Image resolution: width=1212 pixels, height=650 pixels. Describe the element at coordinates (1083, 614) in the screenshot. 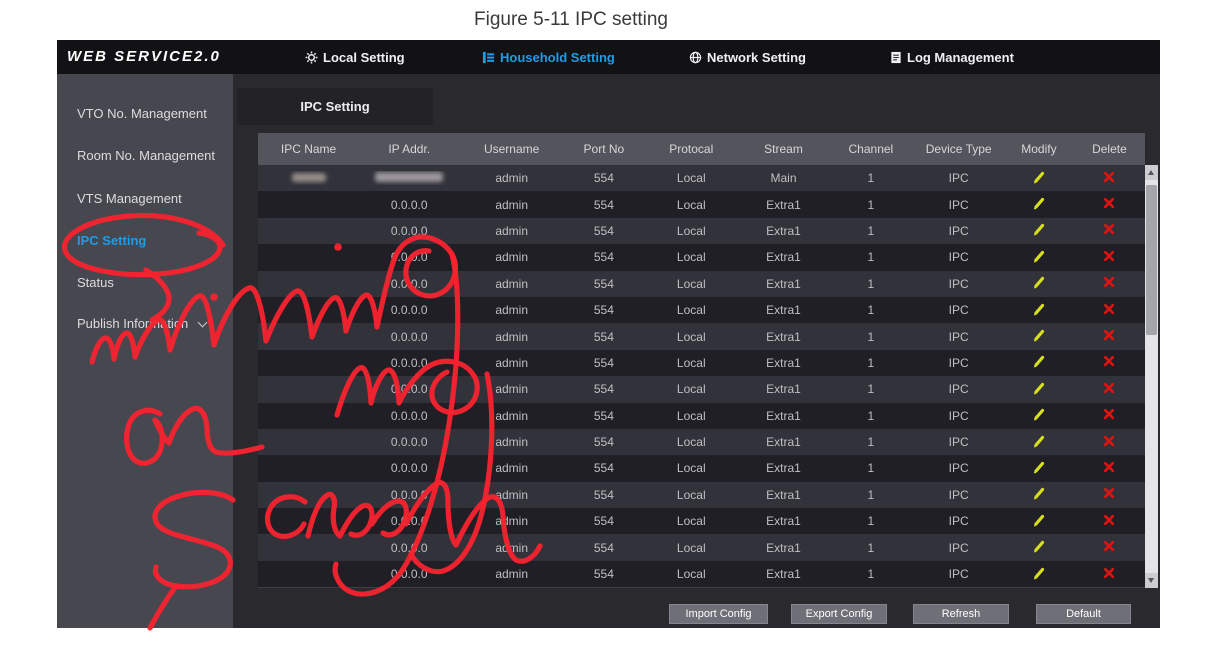

I see `default-button: Default` at that location.